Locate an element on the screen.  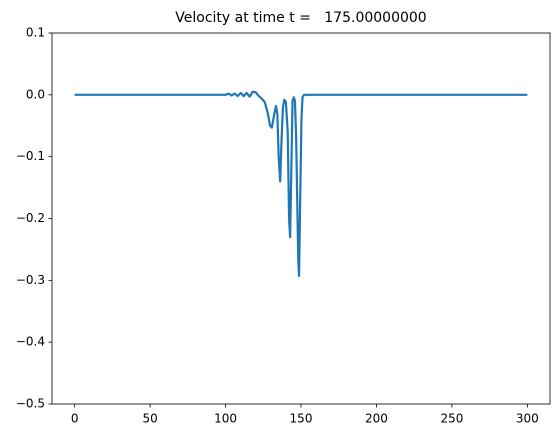
y-tick-label: −0.1 is located at coordinates (30, 156).